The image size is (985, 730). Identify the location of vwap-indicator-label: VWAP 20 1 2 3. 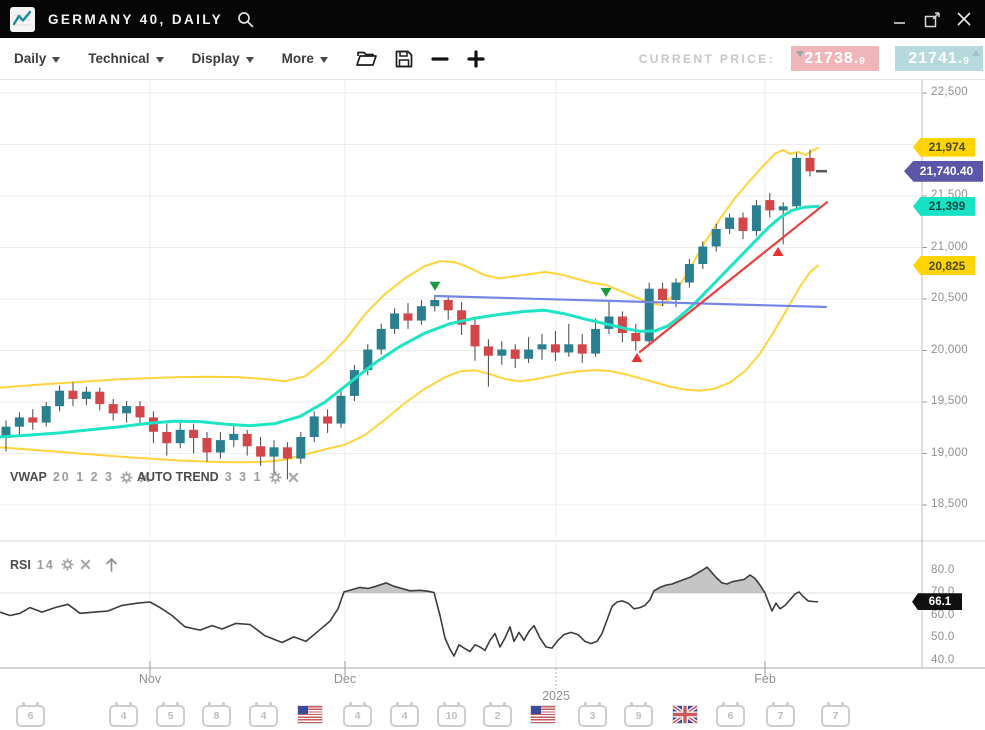
(80, 477).